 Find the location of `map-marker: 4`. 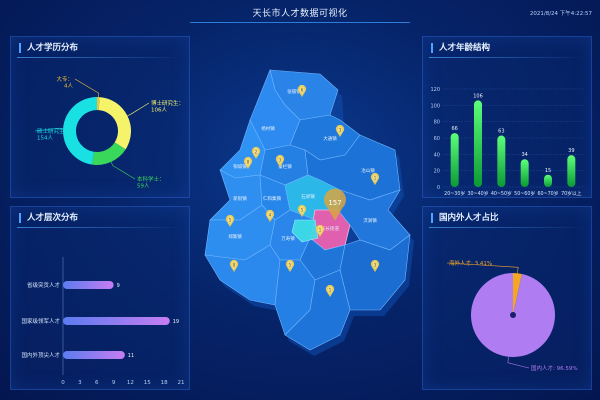

map-marker: 4 is located at coordinates (270, 216).